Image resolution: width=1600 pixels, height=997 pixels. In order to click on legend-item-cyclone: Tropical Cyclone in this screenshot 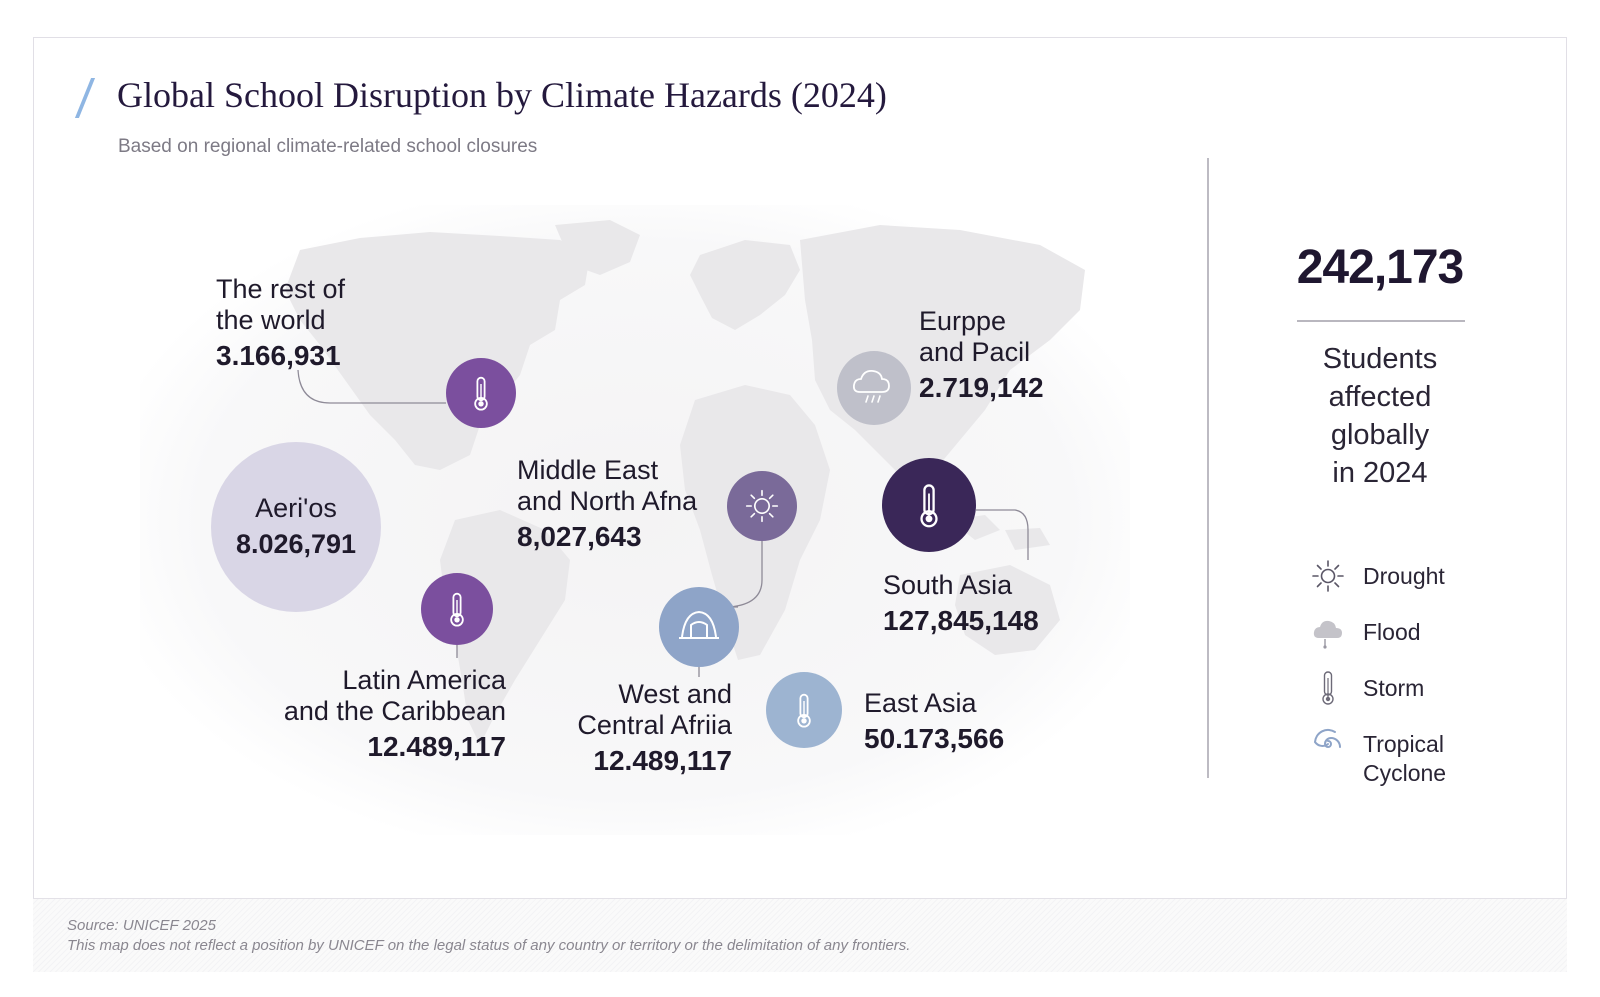, I will do `click(1405, 756)`.